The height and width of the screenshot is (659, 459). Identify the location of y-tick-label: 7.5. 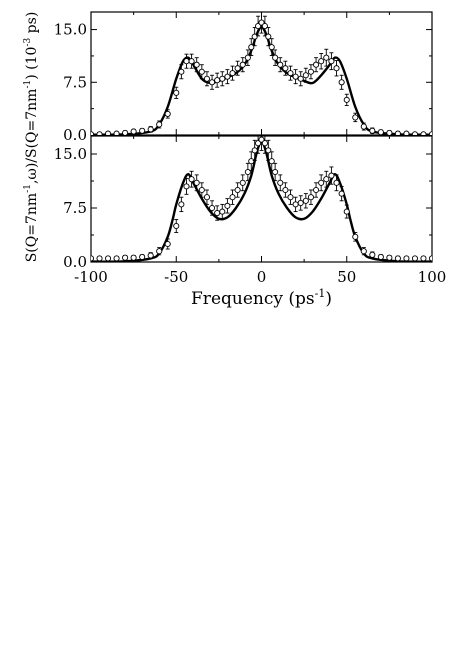
(75, 208).